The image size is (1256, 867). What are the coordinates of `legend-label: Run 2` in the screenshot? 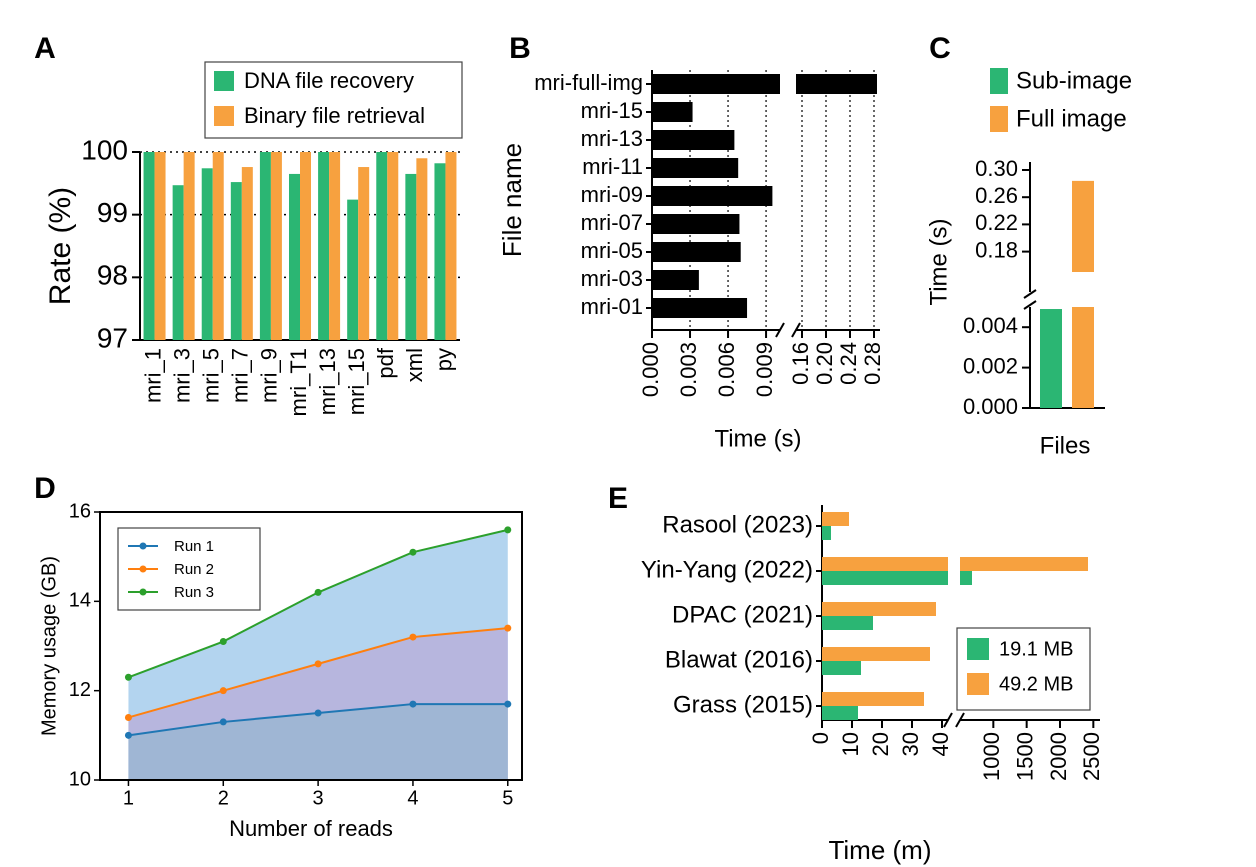 It's located at (194, 569).